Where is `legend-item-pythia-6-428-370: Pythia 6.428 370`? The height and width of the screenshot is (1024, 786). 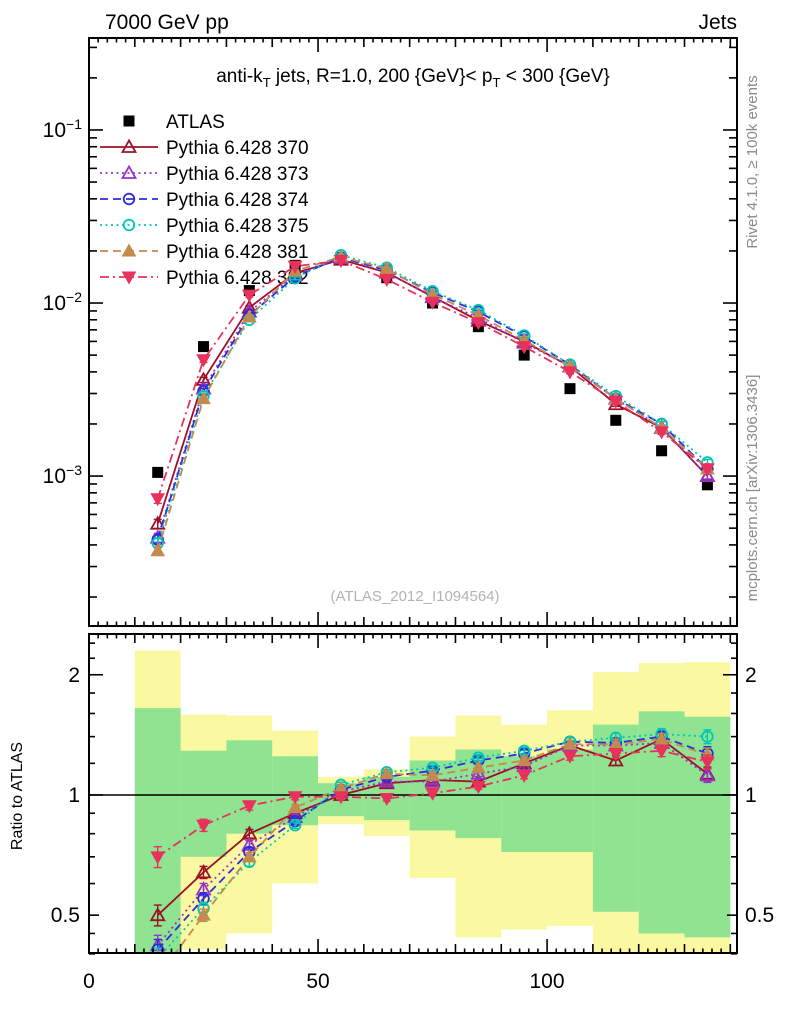 legend-item-pythia-6-428-370: Pythia 6.428 370 is located at coordinates (204, 148).